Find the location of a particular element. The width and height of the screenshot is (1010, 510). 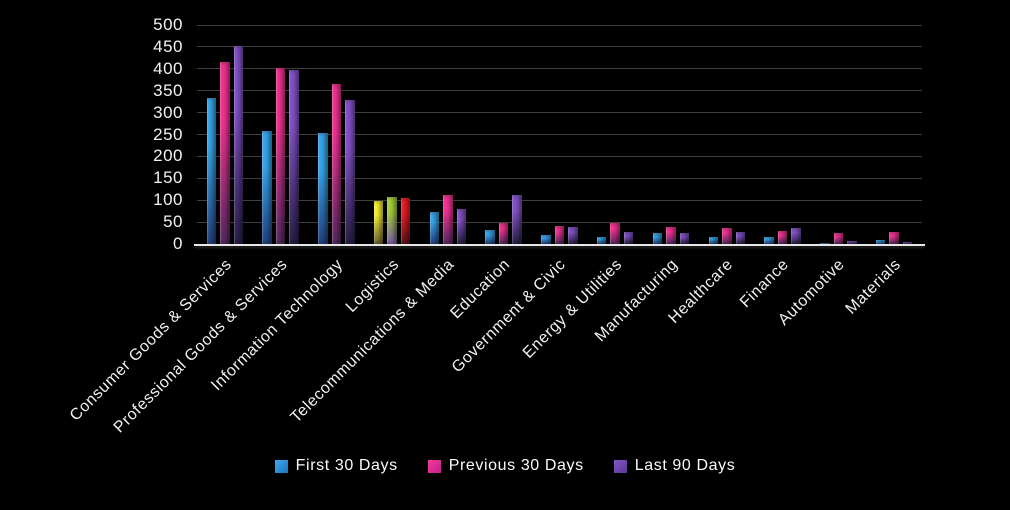

legend-item: Last 90 Days is located at coordinates (674, 466).